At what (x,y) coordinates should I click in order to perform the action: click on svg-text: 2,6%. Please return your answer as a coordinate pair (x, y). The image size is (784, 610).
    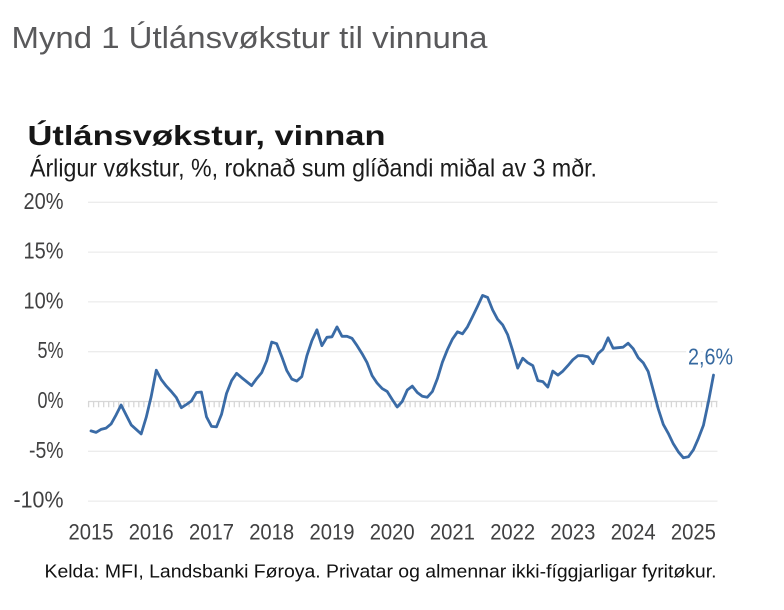
    Looking at the image, I should click on (710, 357).